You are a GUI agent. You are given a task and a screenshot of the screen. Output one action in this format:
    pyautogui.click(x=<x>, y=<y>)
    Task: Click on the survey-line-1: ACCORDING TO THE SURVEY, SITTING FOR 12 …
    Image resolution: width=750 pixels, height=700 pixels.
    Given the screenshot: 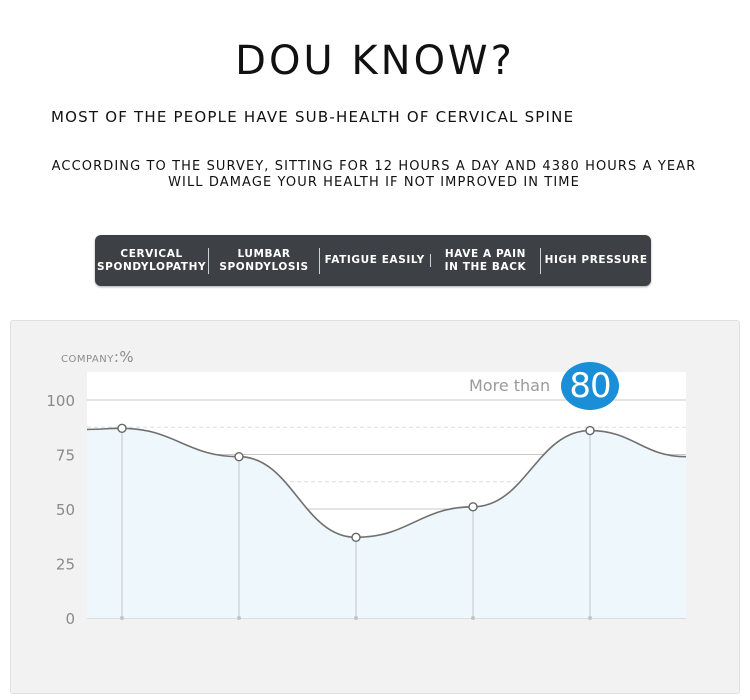 What is the action you would take?
    pyautogui.click(x=374, y=166)
    